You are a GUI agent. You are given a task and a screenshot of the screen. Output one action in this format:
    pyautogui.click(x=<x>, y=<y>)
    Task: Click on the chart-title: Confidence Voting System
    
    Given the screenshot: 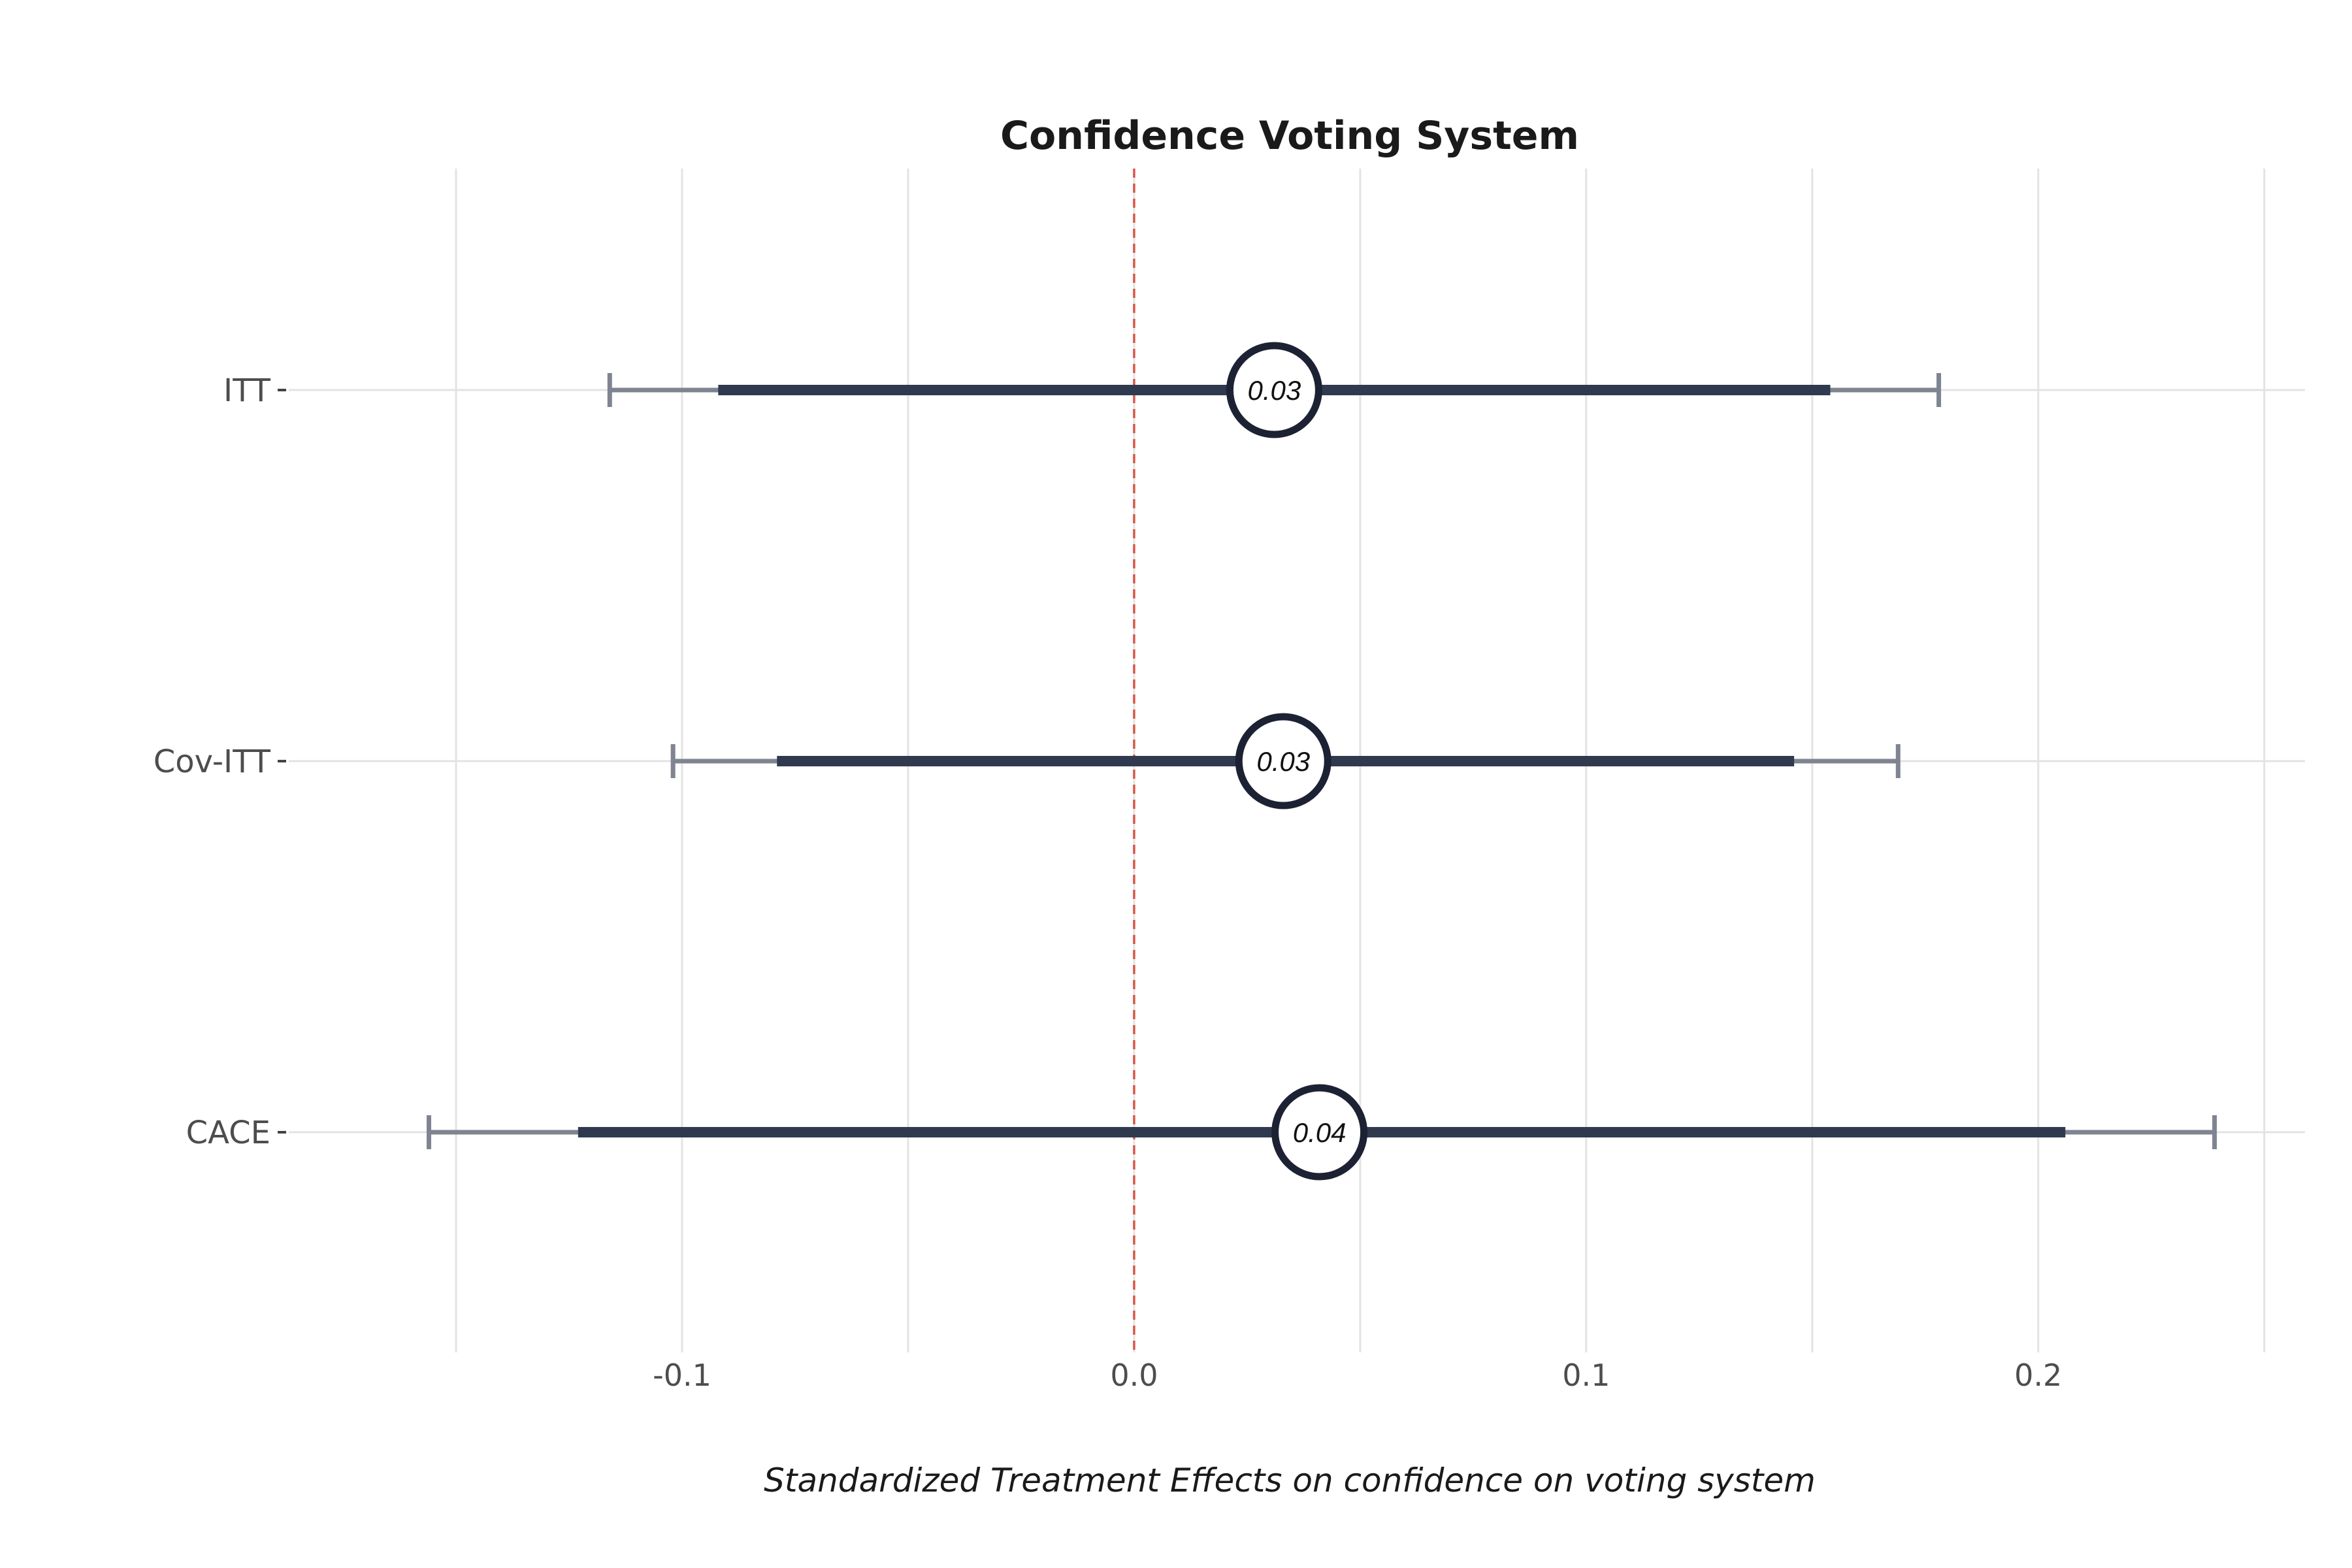 What is the action you would take?
    pyautogui.click(x=1289, y=136)
    